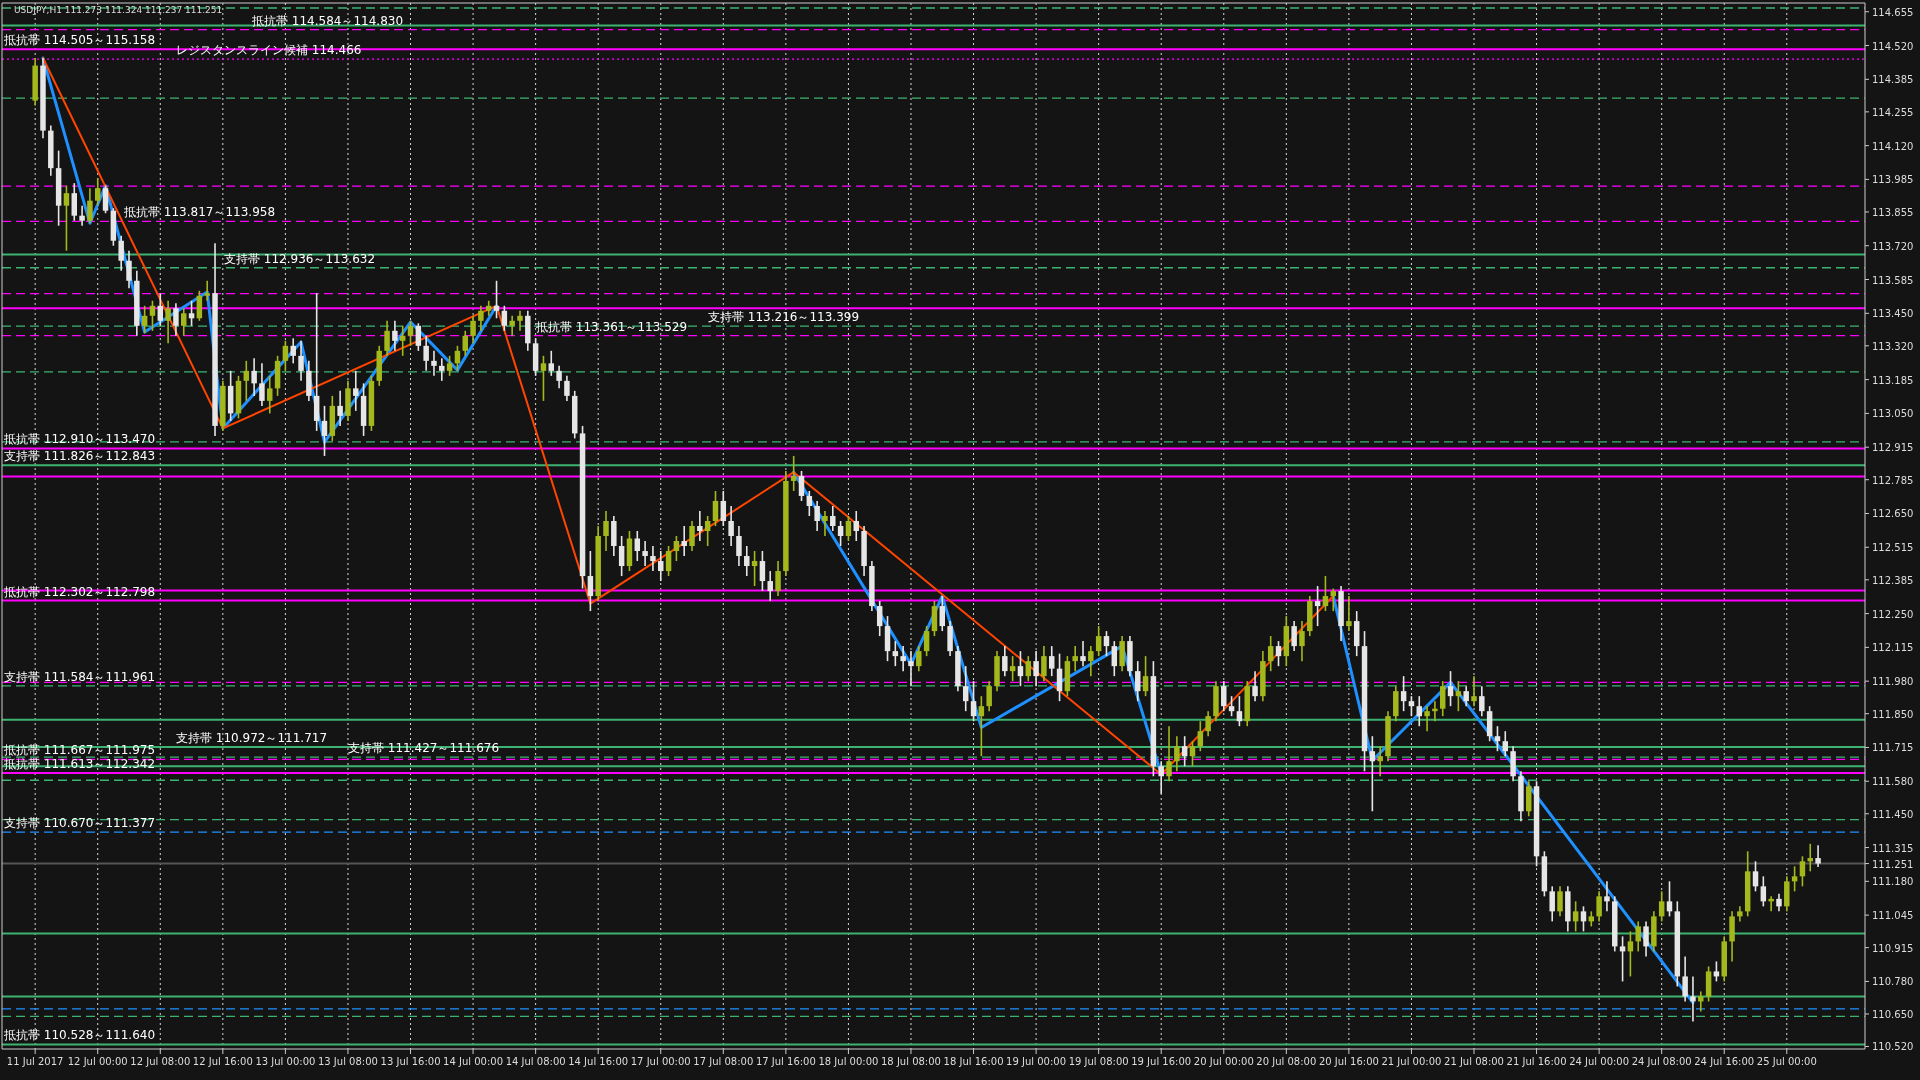 The image size is (1920, 1080). What do you see at coordinates (848, 1061) in the screenshot?
I see `x-tick-label: 18 Jul 00:00` at bounding box center [848, 1061].